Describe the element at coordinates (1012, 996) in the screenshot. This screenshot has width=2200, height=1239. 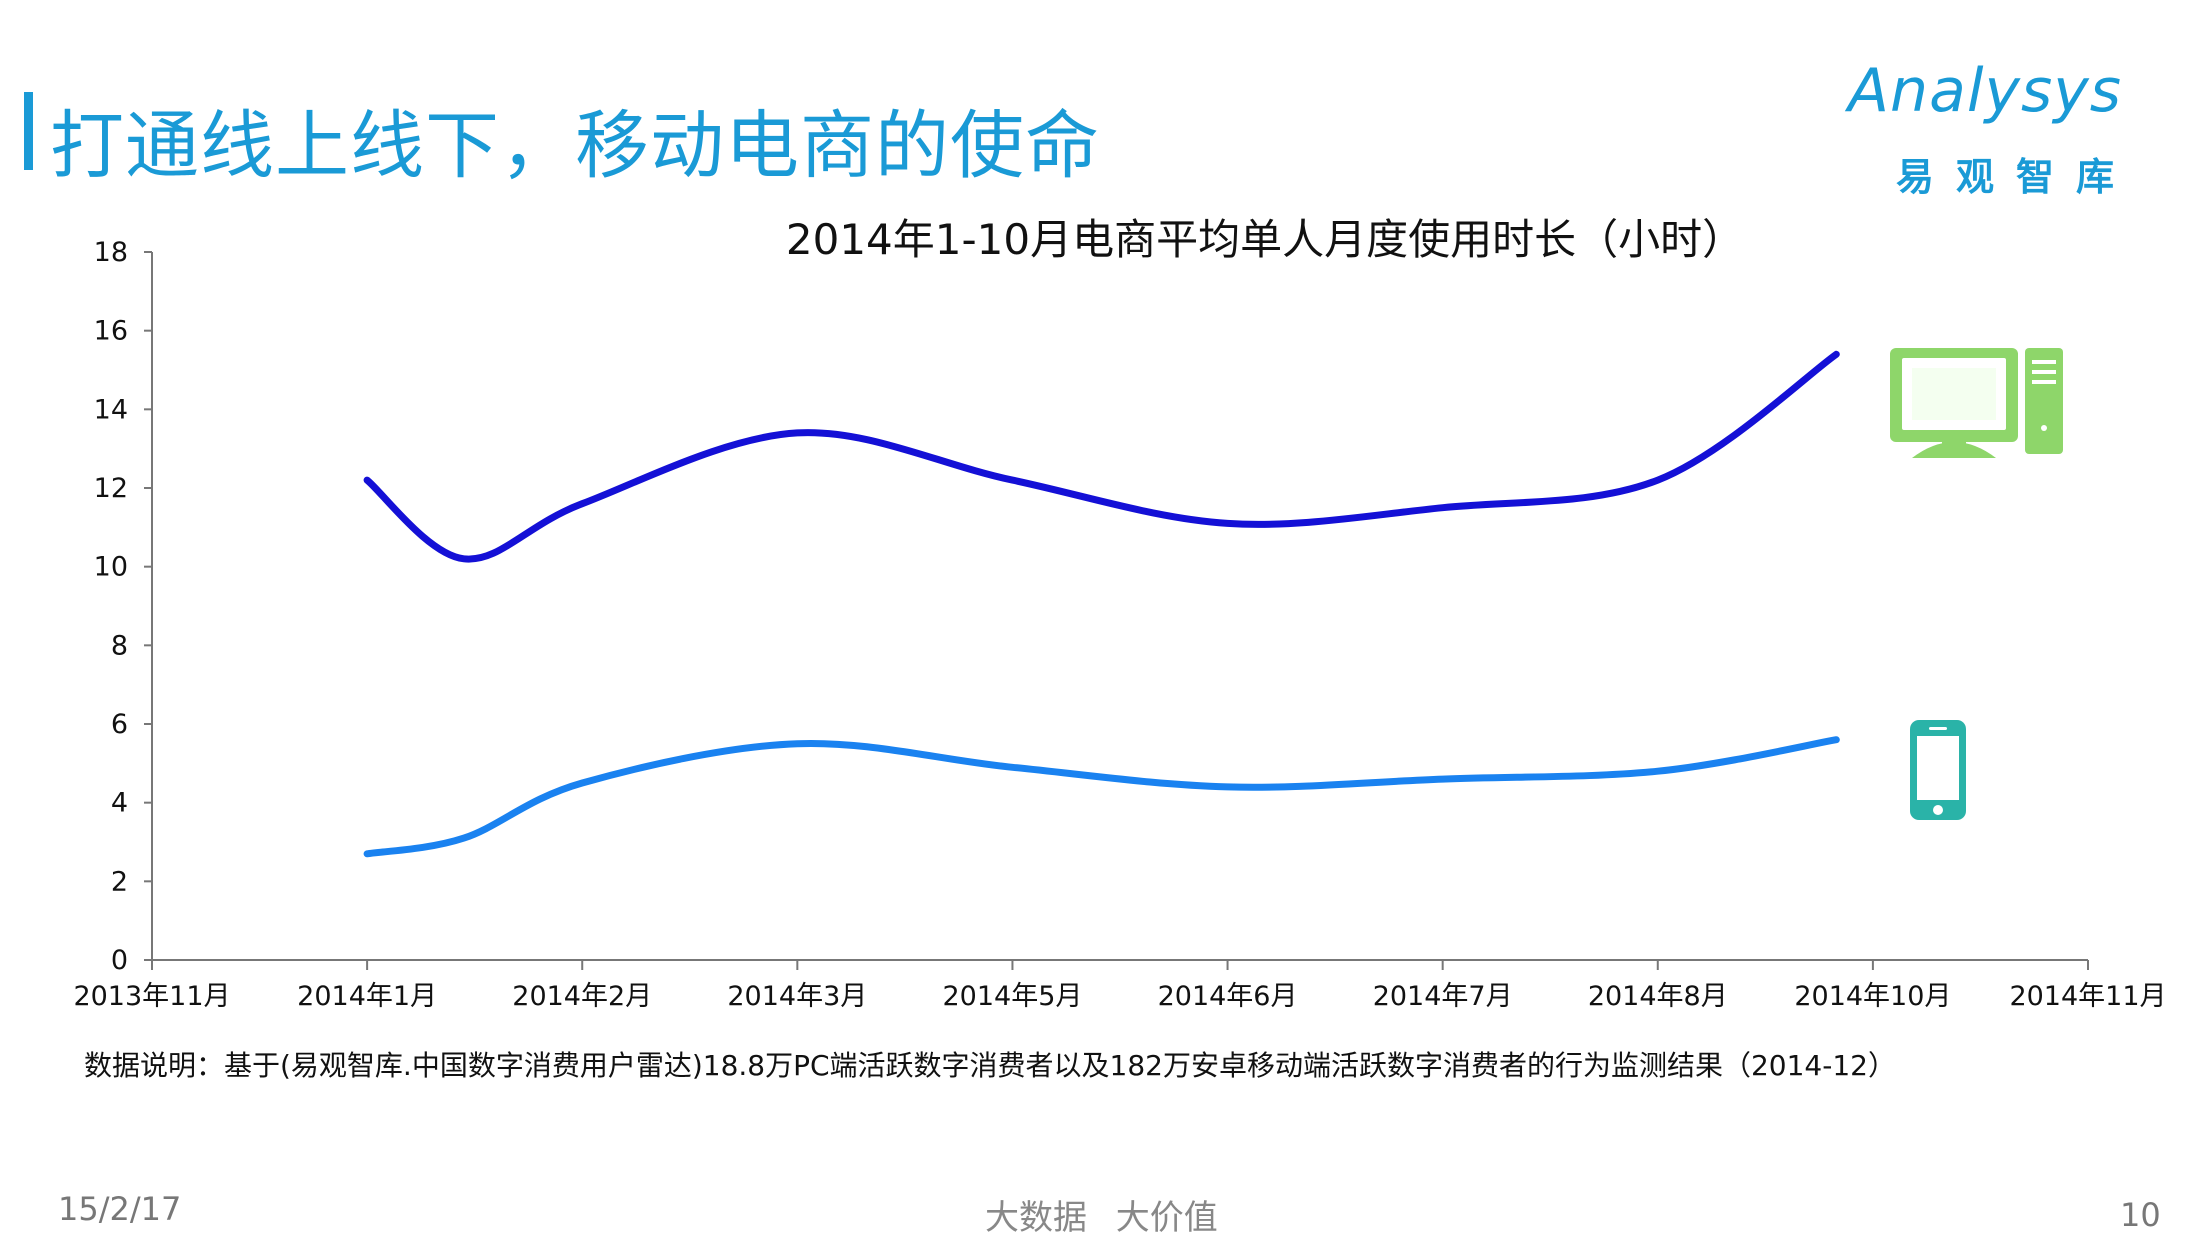
I see `x-tick-label: 2014年5月` at that location.